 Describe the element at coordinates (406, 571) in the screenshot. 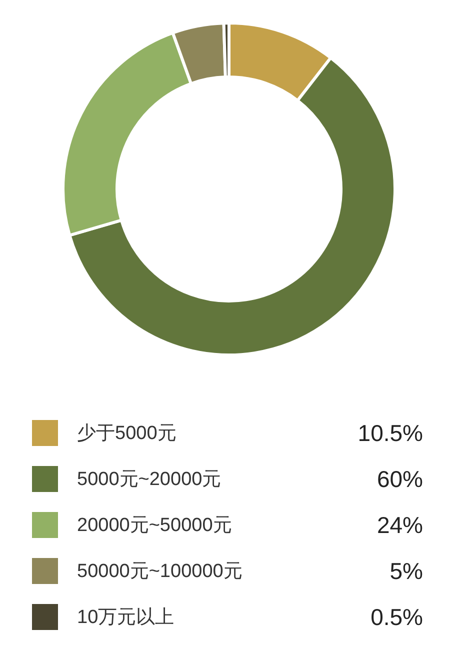

I see `data-label: 5%` at that location.